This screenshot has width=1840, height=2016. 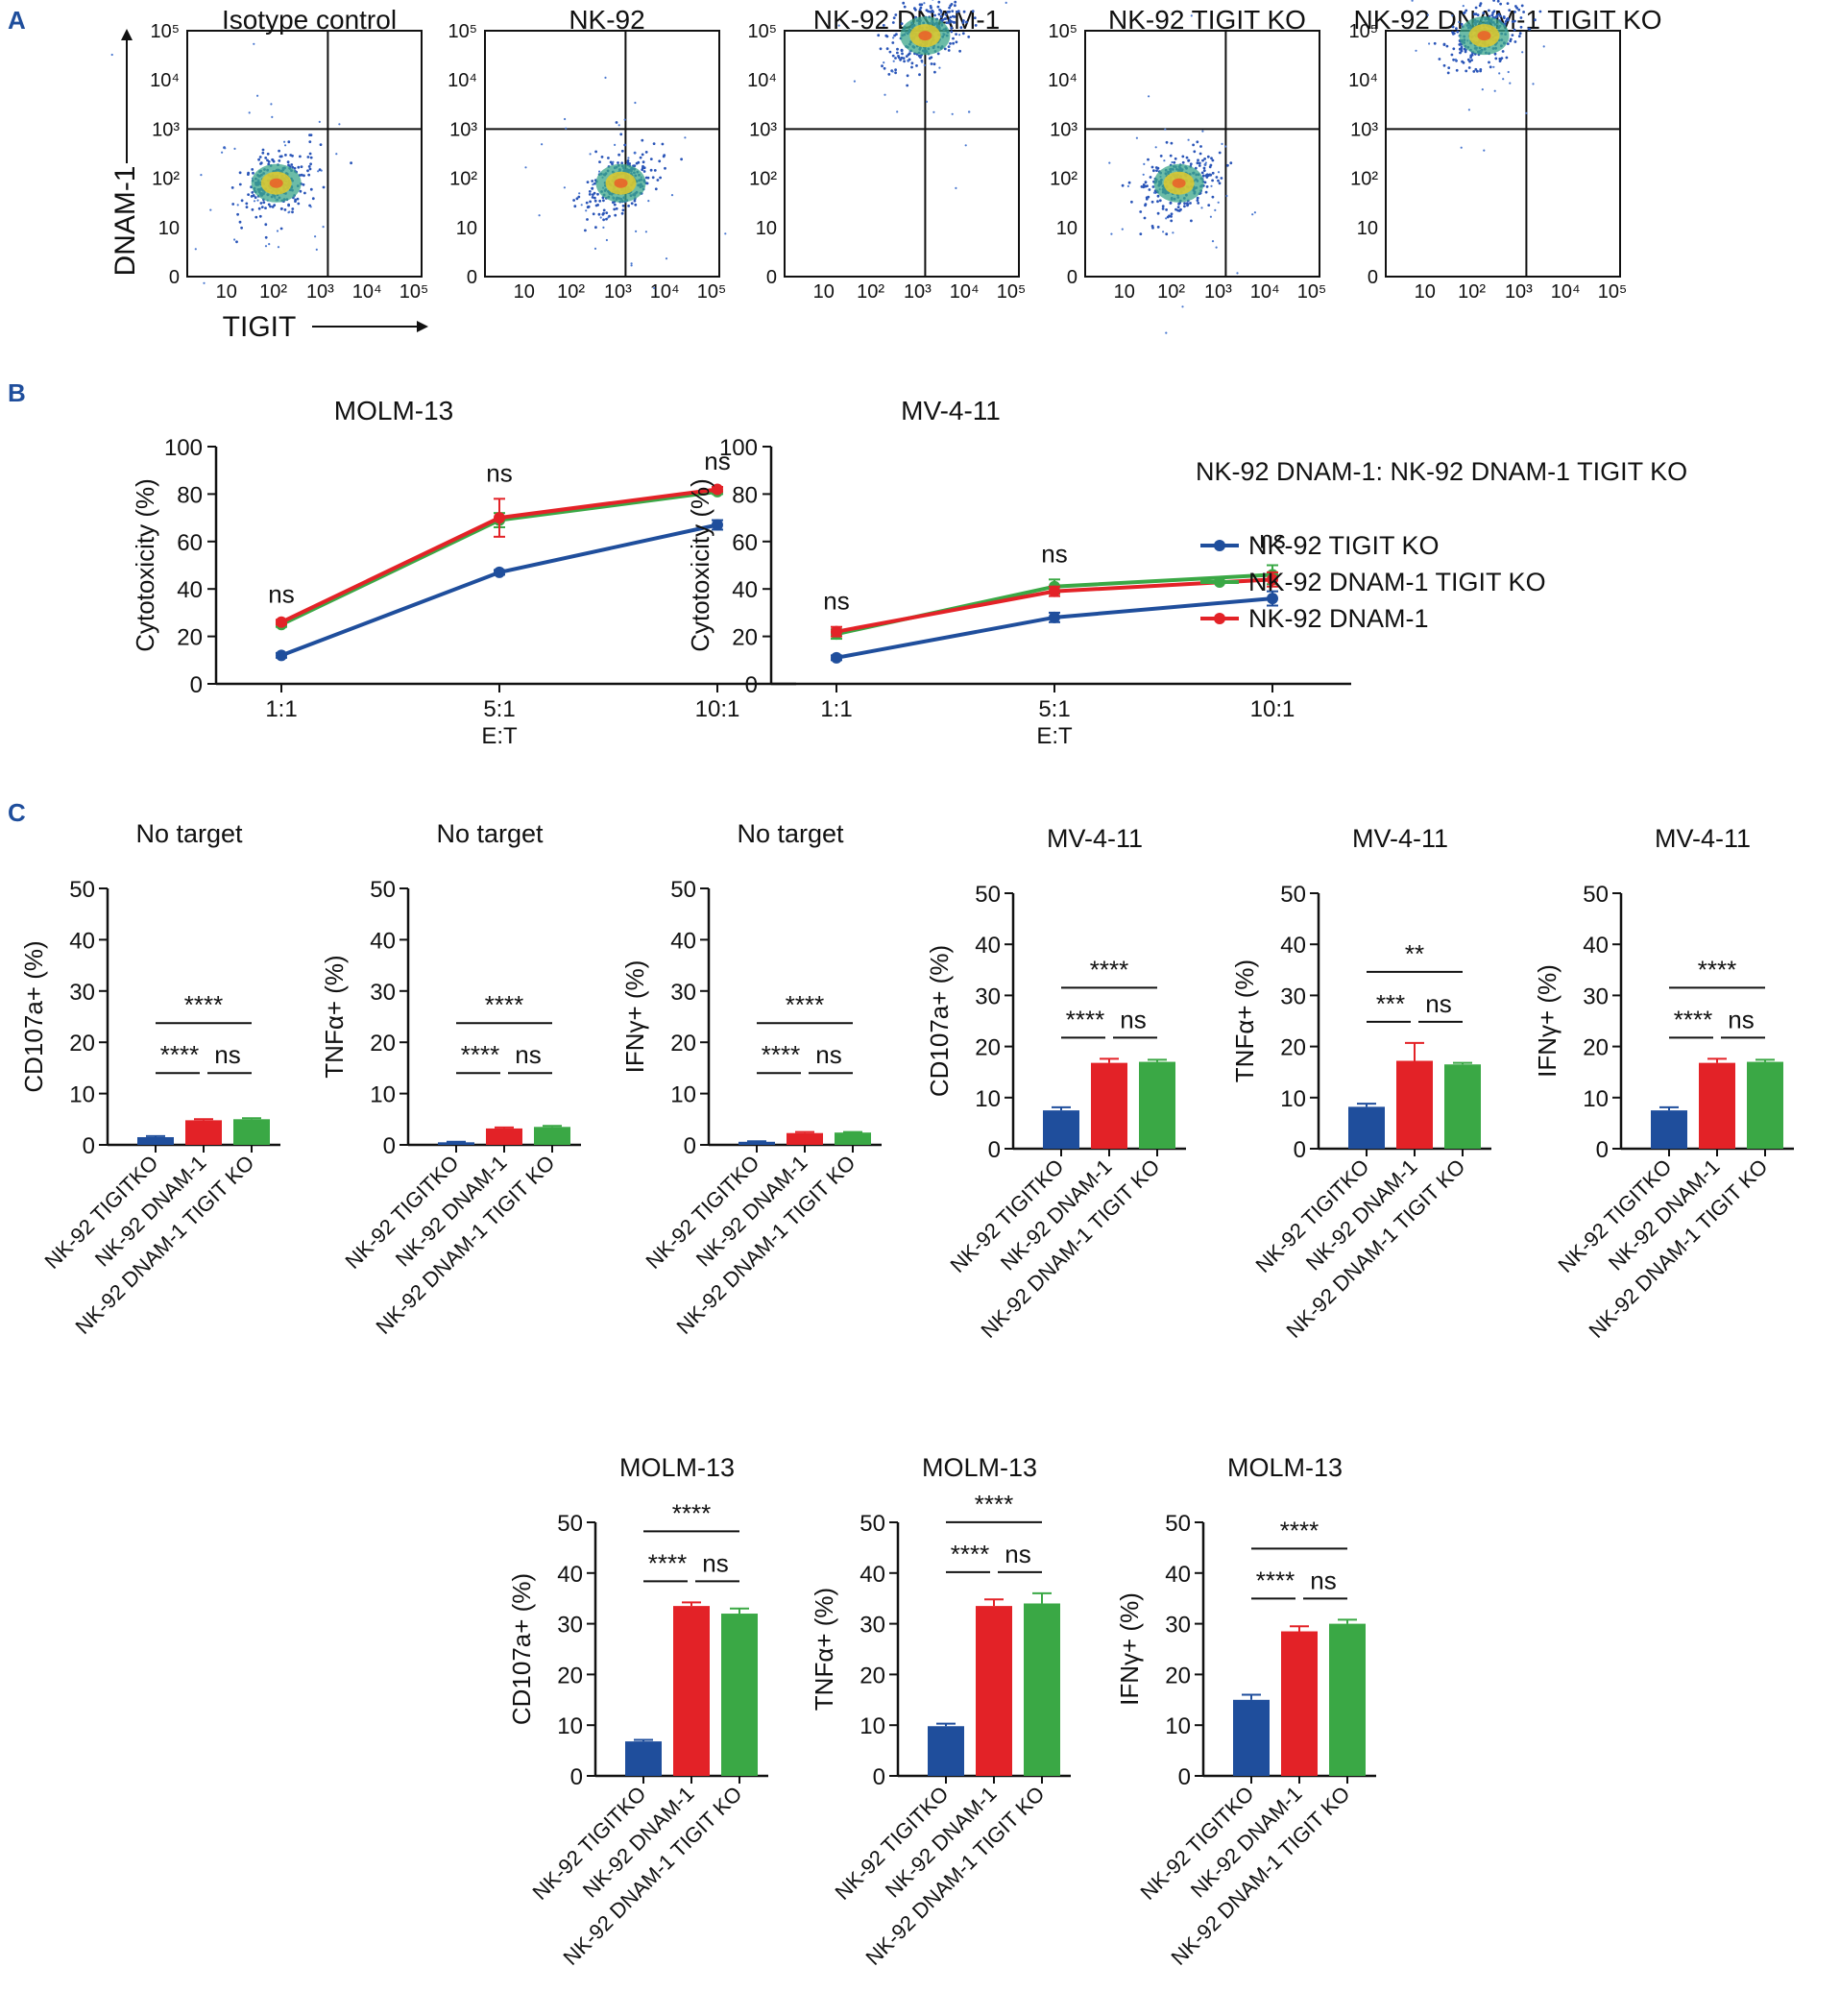 What do you see at coordinates (525, 292) in the screenshot?
I see `flow-x-tick-label: 10` at bounding box center [525, 292].